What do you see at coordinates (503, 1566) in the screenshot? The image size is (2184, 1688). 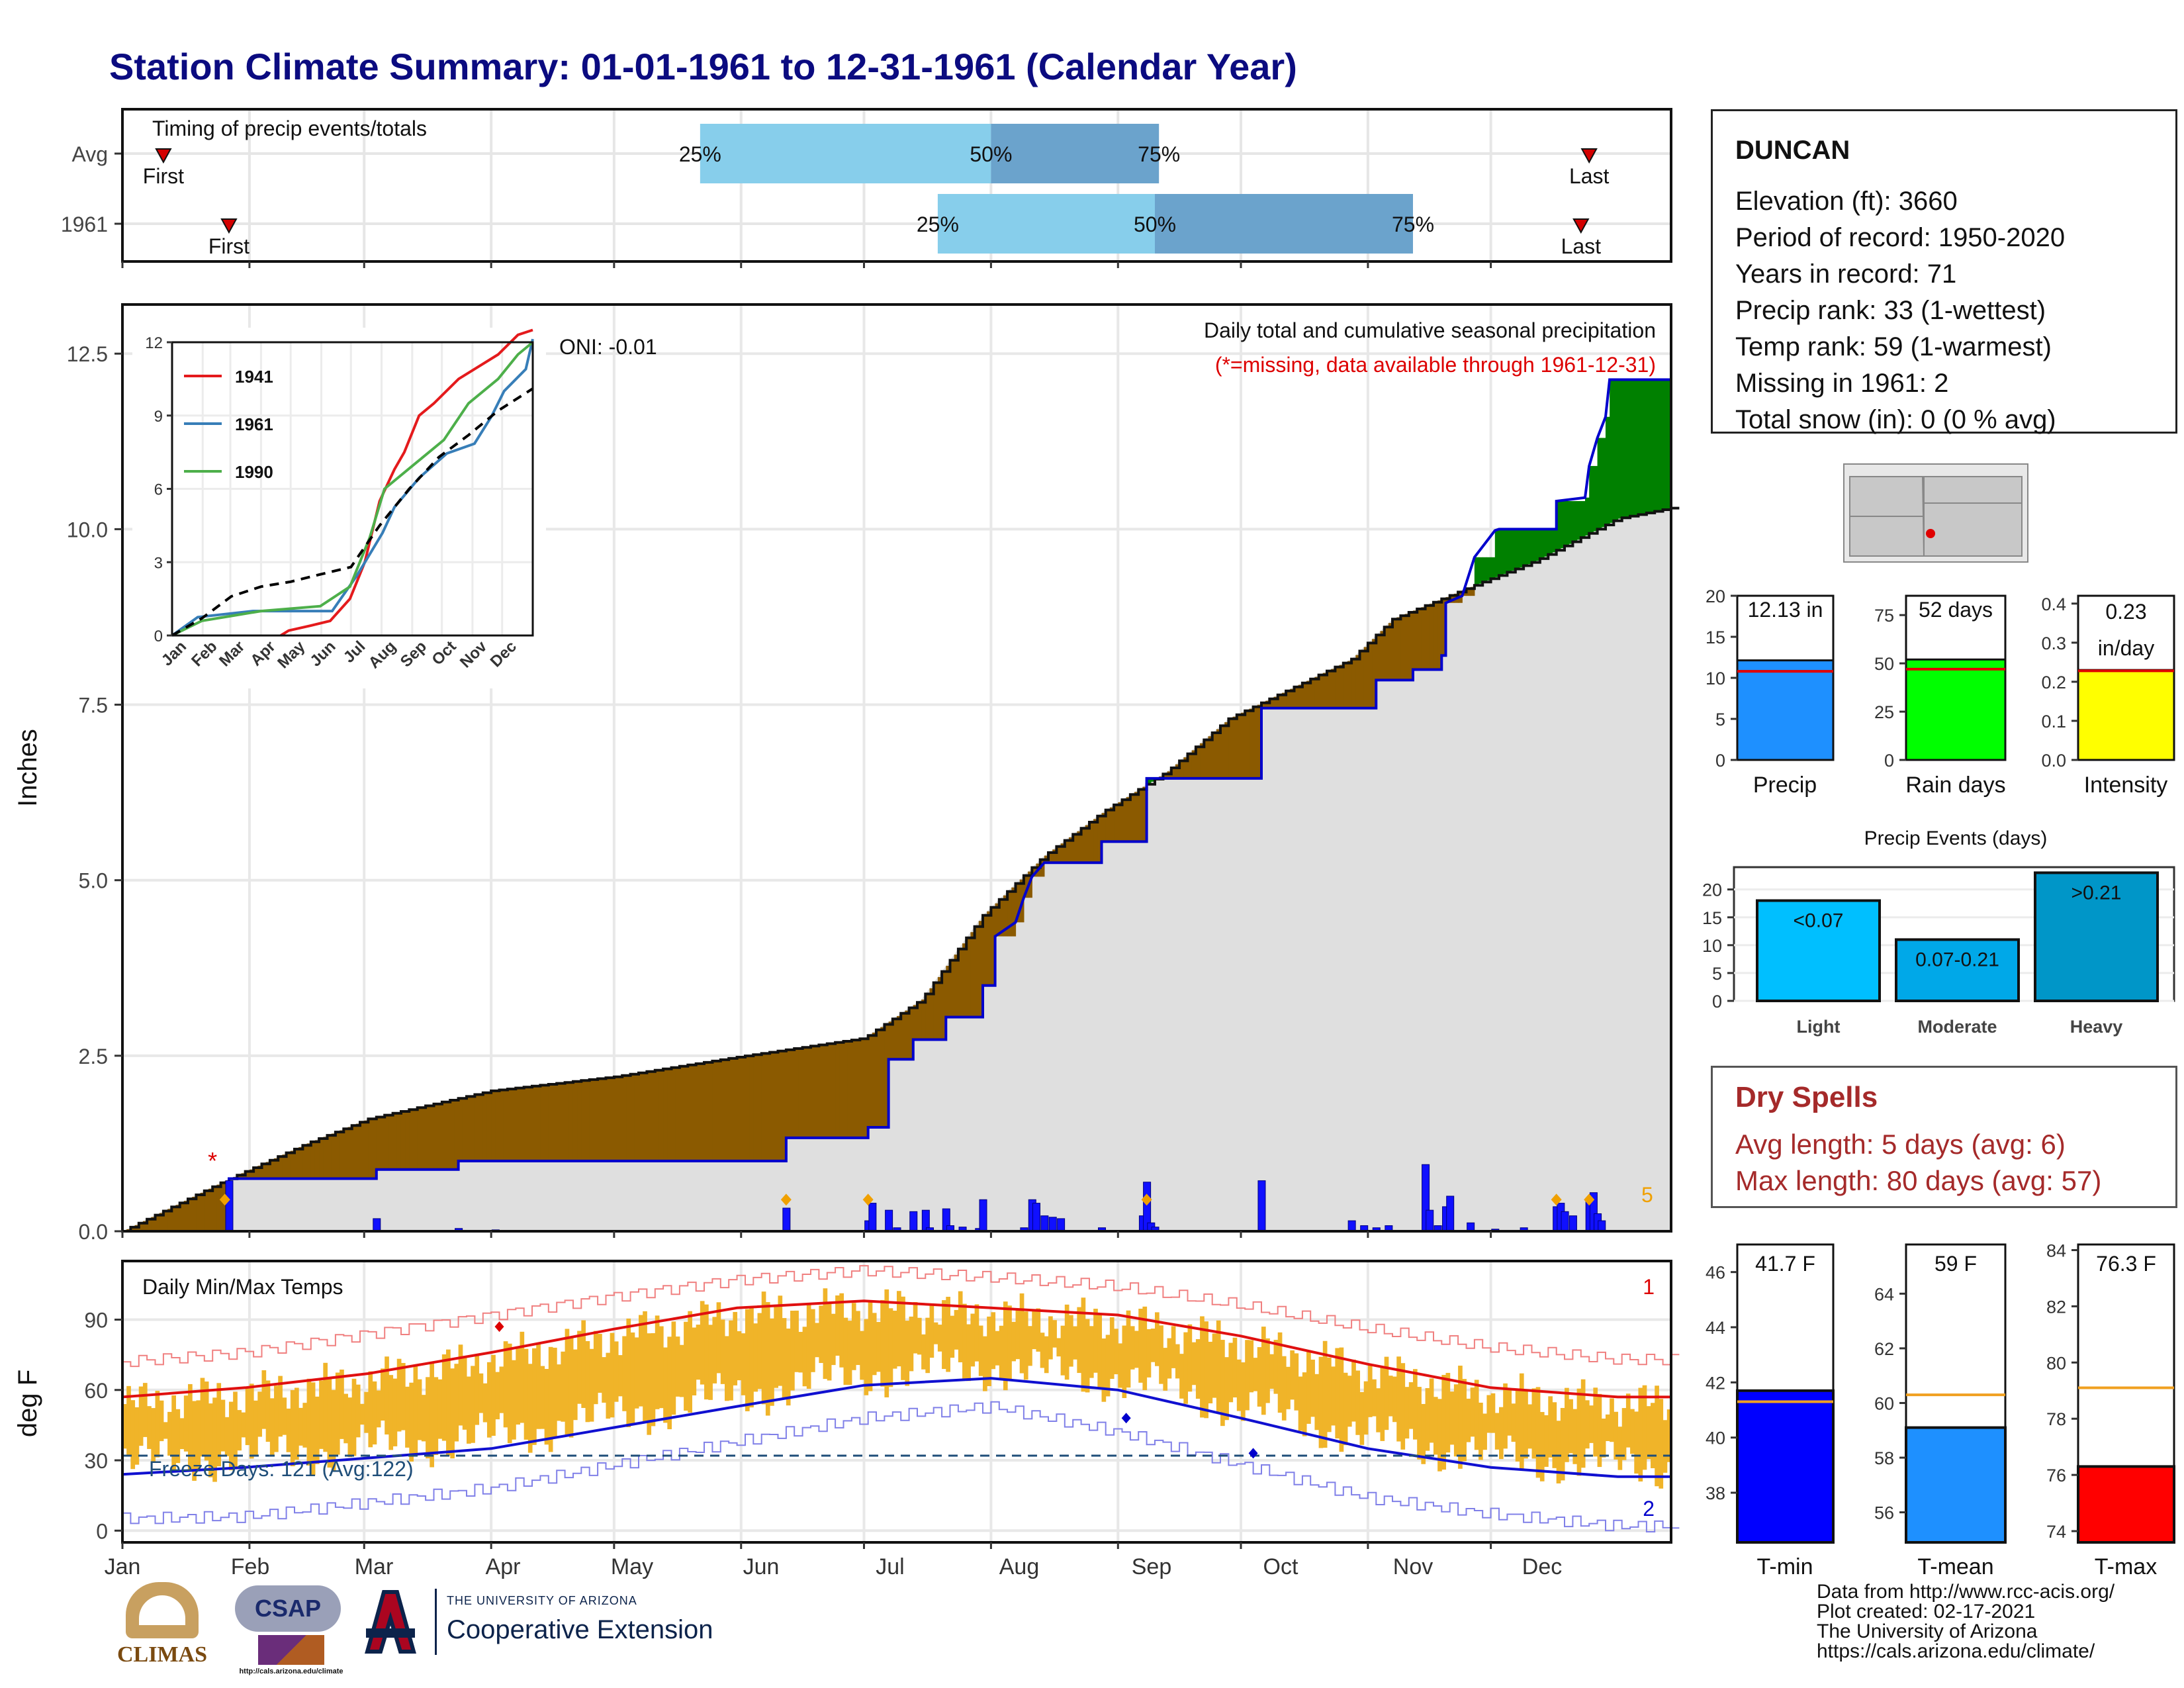 I see `month-label: Apr` at bounding box center [503, 1566].